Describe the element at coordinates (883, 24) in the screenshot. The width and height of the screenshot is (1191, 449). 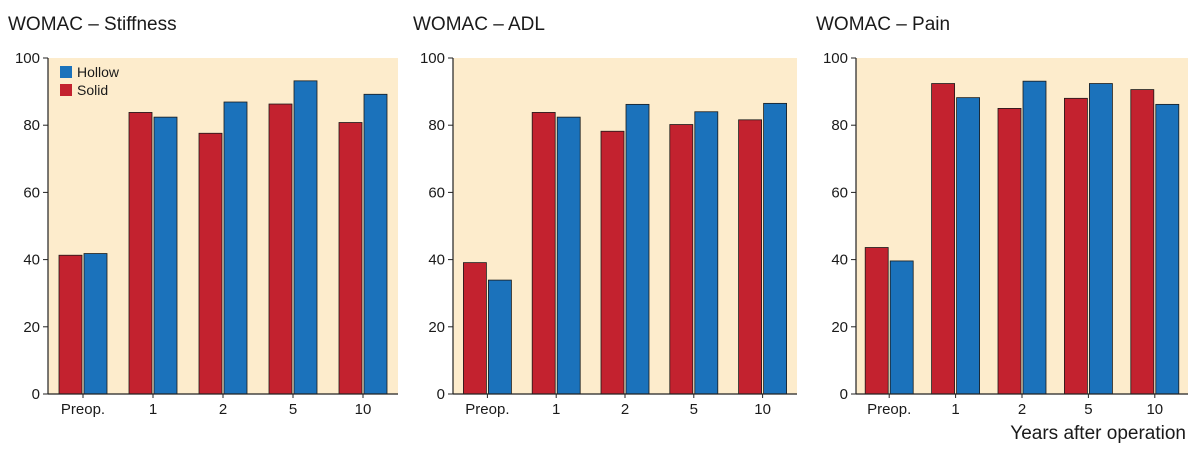
I see `chart-title: WOMAC – Pain` at that location.